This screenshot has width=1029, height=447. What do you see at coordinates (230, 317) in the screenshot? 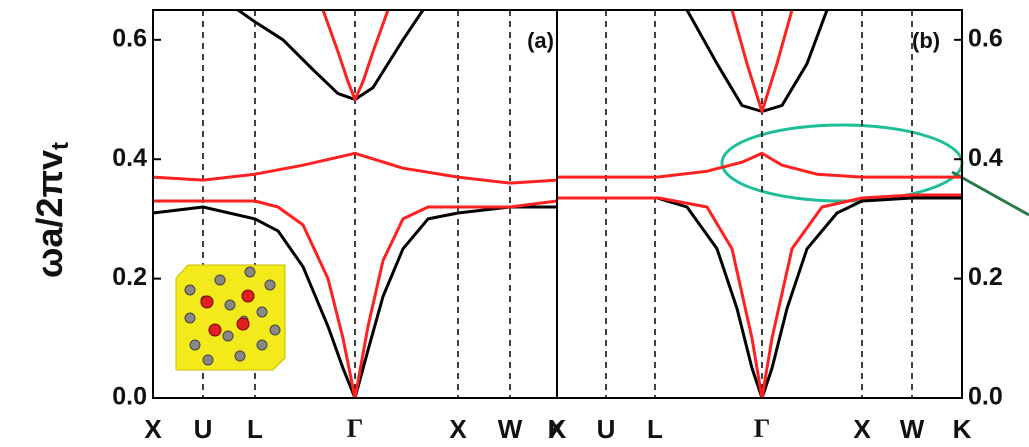
I see `crystal-inset` at bounding box center [230, 317].